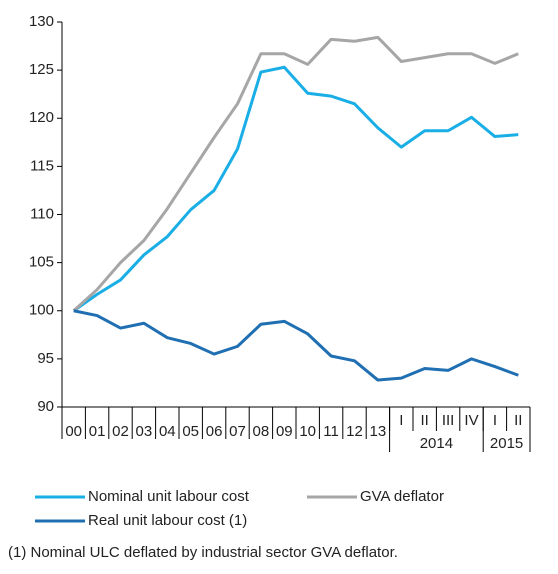 The height and width of the screenshot is (574, 558). I want to click on x-tick-label: III, so click(448, 420).